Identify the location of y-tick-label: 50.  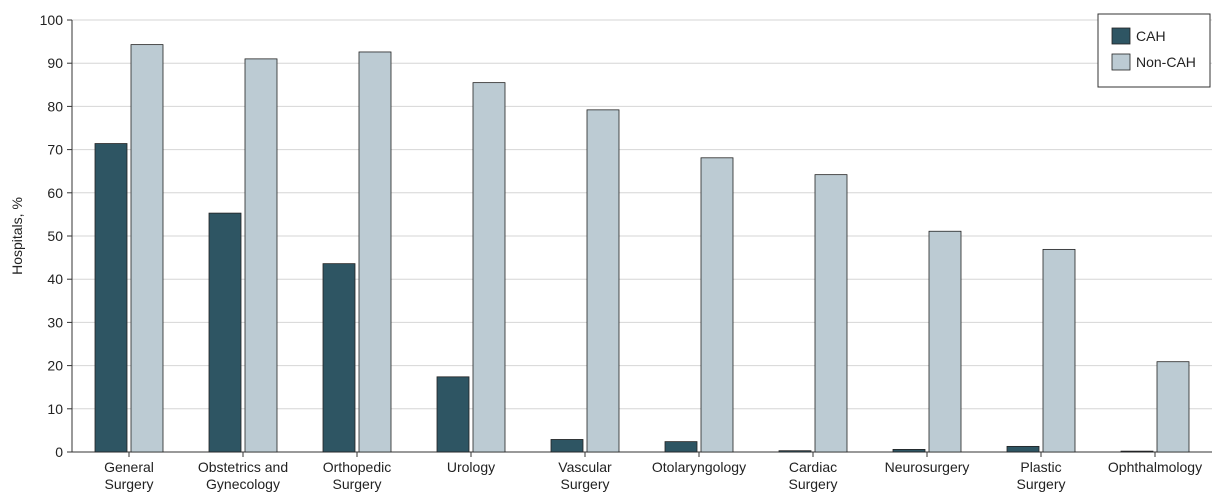
(55, 236).